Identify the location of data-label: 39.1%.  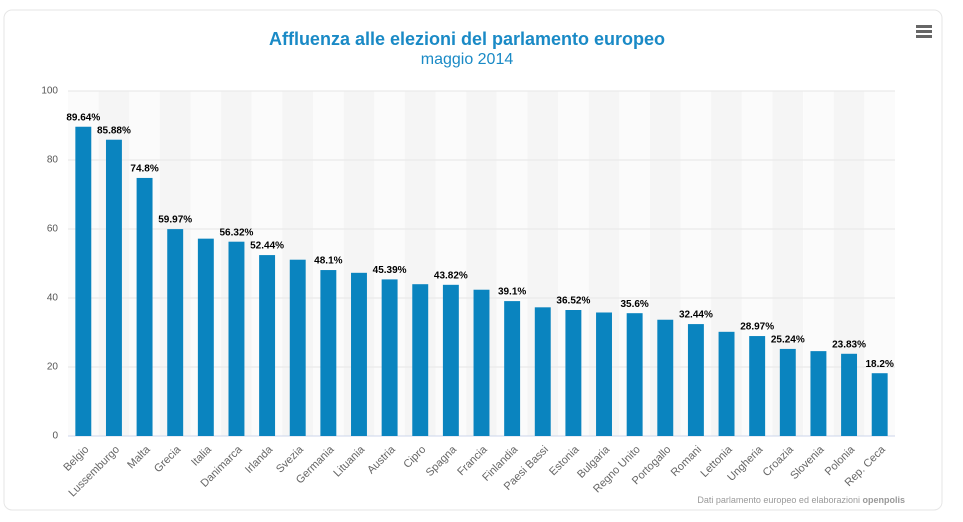
(512, 292).